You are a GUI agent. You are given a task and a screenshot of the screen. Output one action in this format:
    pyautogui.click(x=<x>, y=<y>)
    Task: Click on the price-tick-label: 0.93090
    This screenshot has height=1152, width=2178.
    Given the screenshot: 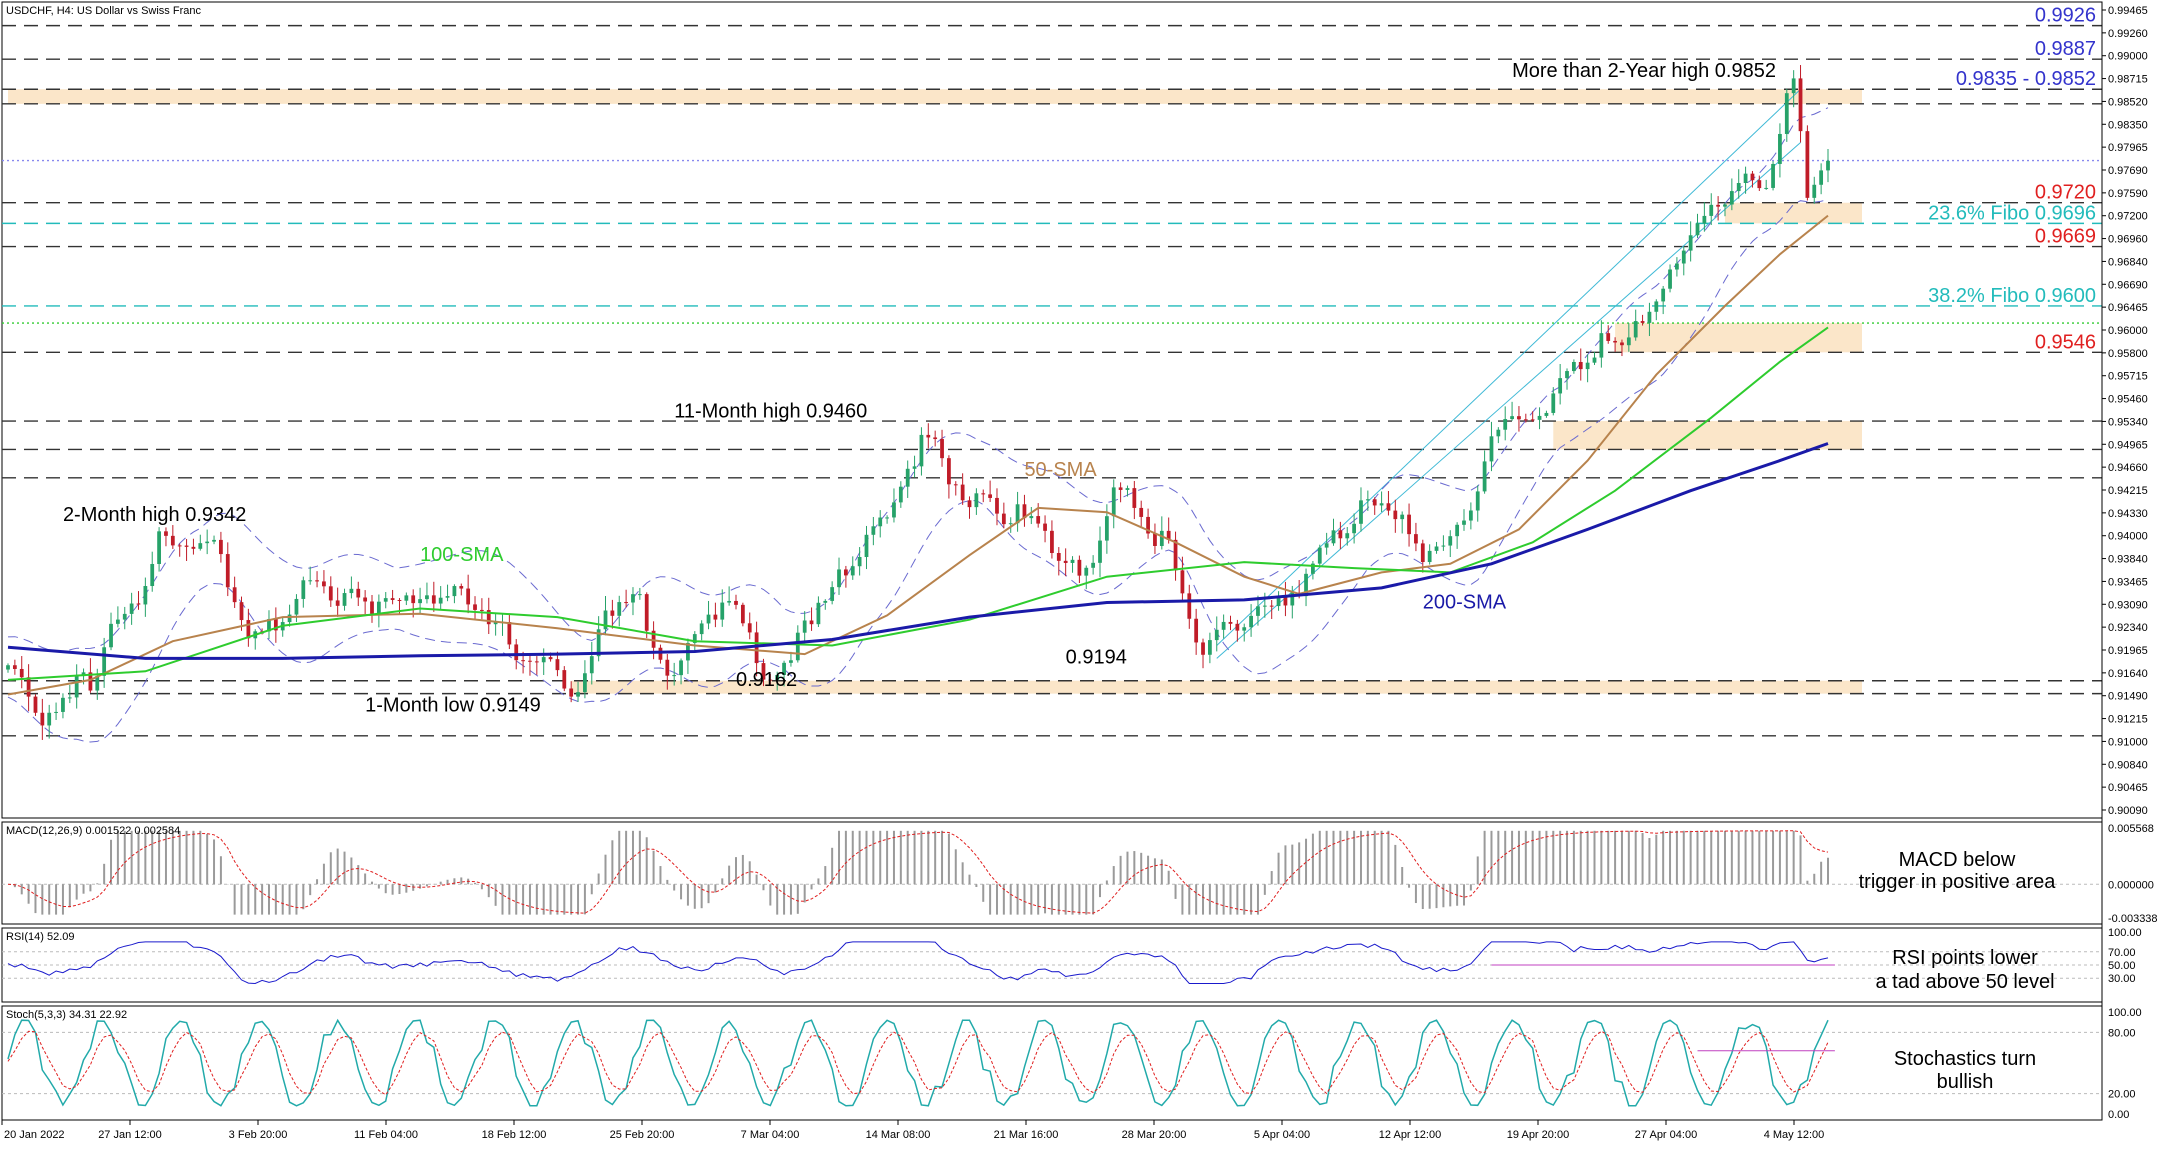 What is the action you would take?
    pyautogui.click(x=2128, y=605)
    